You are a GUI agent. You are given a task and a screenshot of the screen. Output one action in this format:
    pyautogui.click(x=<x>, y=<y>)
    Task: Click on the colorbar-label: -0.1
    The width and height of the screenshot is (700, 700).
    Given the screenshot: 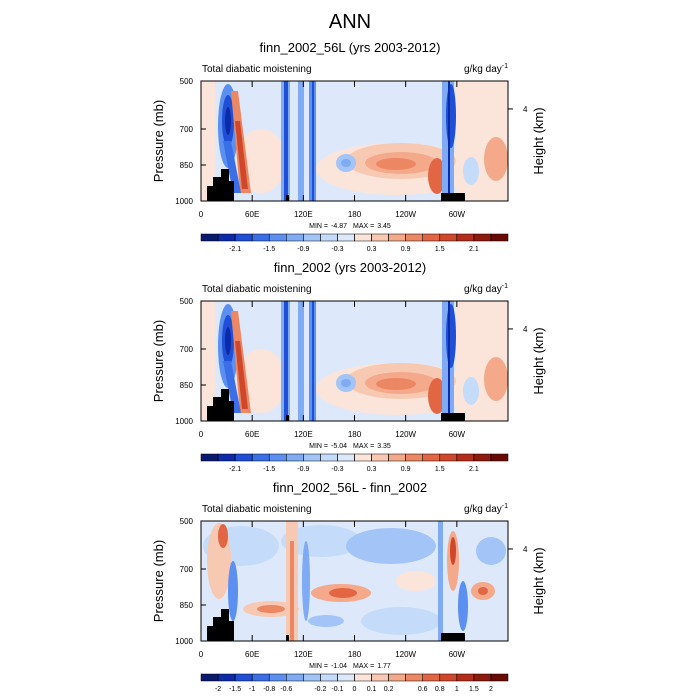 What is the action you would take?
    pyautogui.click(x=337, y=689)
    